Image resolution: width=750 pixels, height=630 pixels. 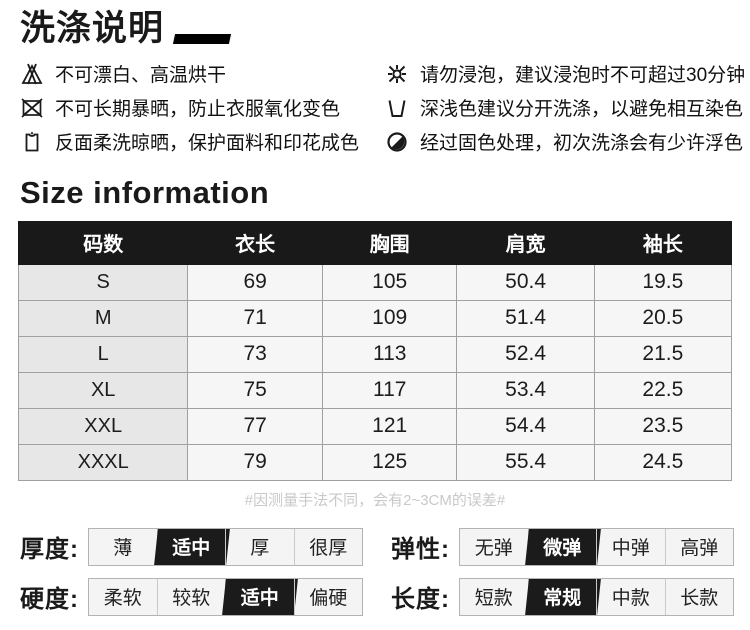 I want to click on attr-option-bar: 柔软 较软 适中 偏硬, so click(x=225, y=596).